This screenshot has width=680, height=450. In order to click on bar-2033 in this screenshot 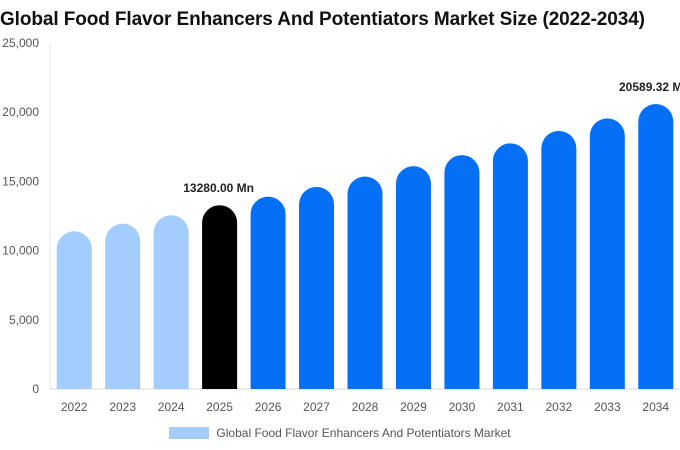, I will do `click(607, 254)`.